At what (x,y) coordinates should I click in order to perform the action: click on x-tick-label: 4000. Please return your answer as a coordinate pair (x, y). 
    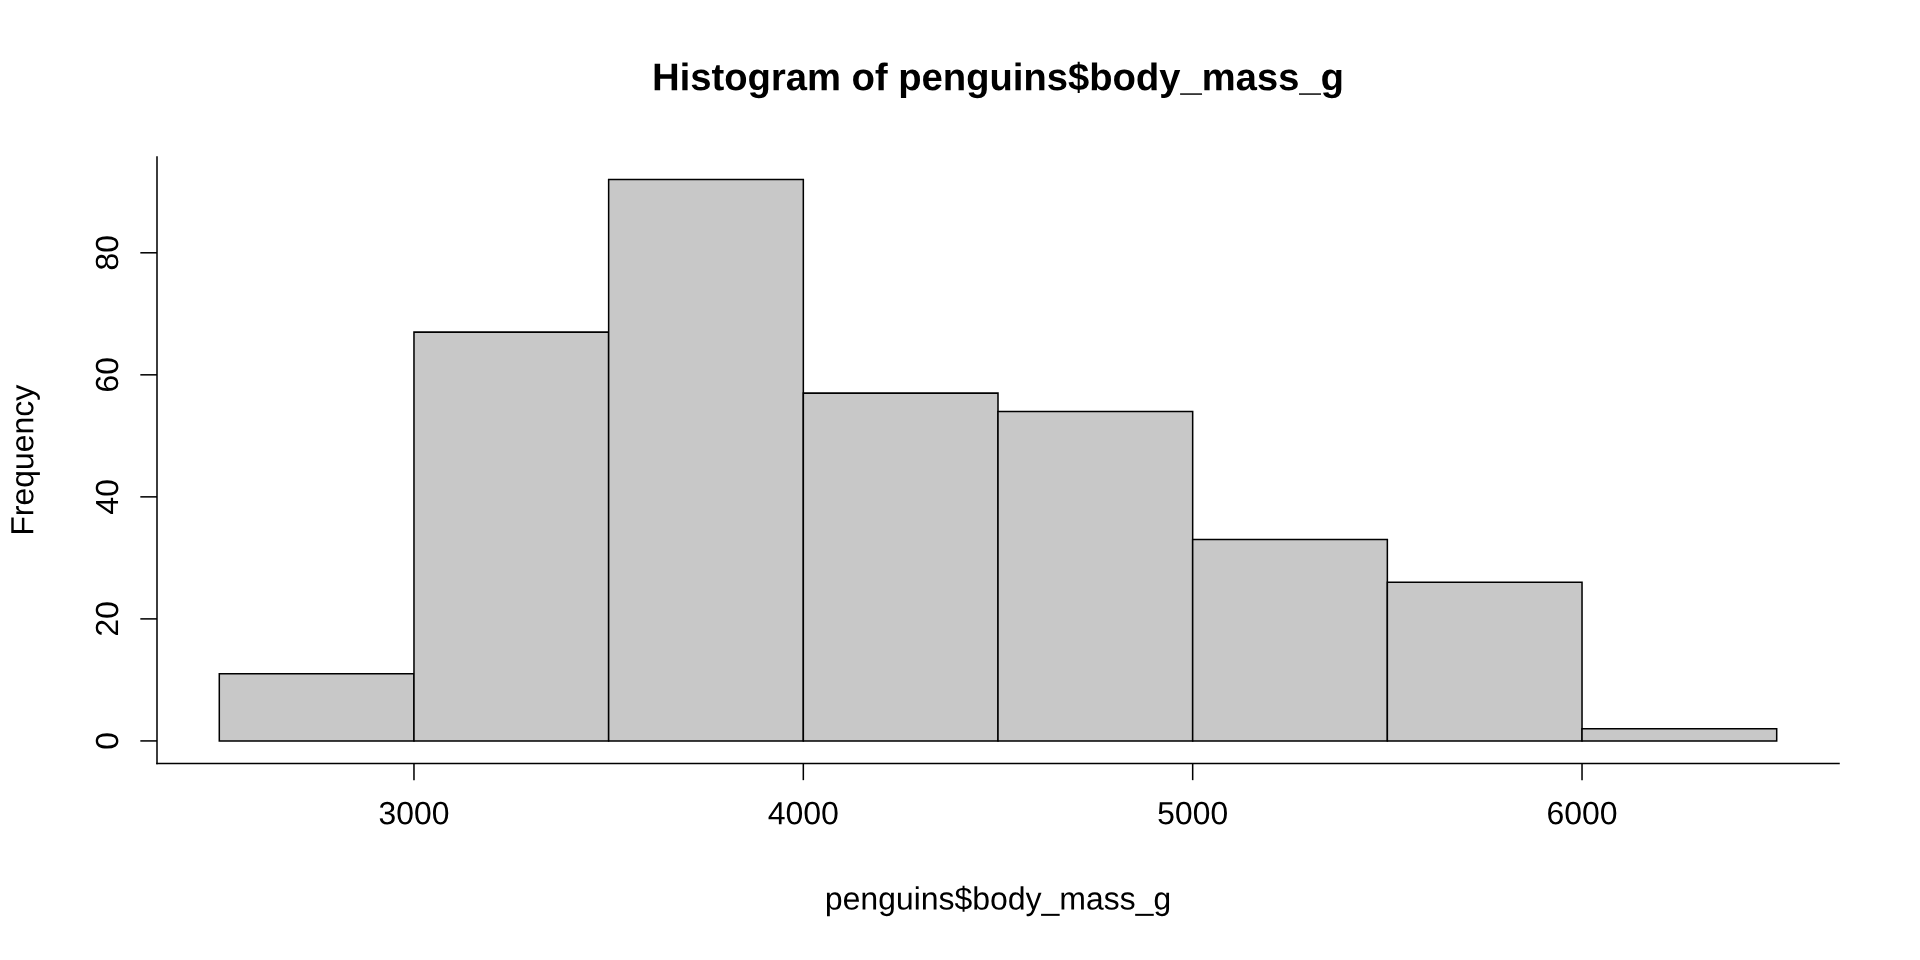
    Looking at the image, I should click on (803, 813).